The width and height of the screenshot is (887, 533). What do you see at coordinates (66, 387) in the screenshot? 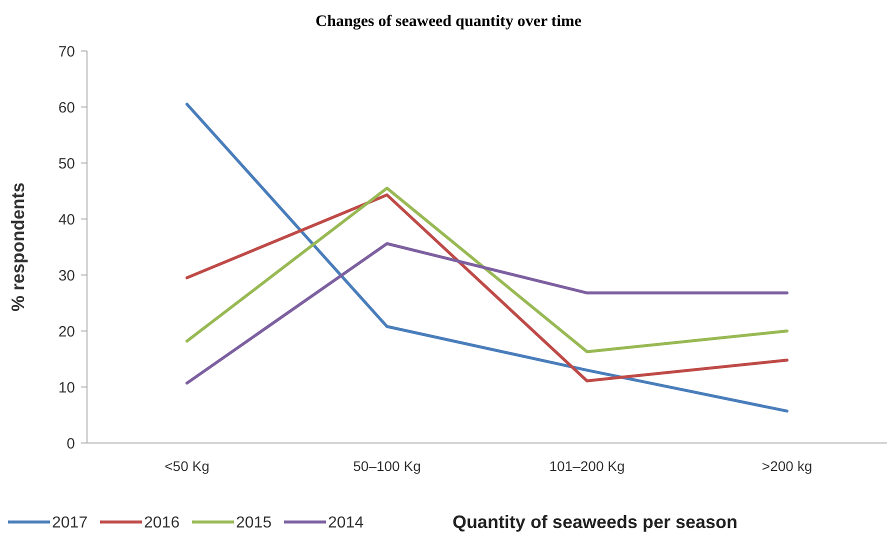
I see `y-tick-label: 10` at bounding box center [66, 387].